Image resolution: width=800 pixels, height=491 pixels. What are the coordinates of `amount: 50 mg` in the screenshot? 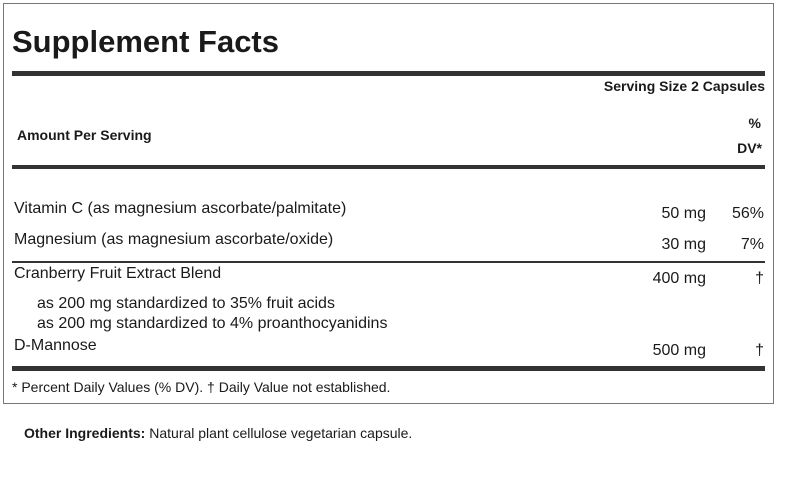 It's located at (683, 213).